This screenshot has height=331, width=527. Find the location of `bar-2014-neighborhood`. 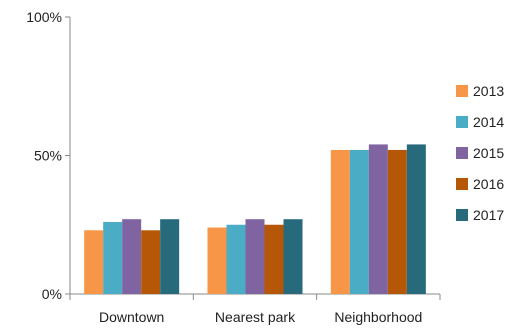

bar-2014-neighborhood is located at coordinates (359, 221).